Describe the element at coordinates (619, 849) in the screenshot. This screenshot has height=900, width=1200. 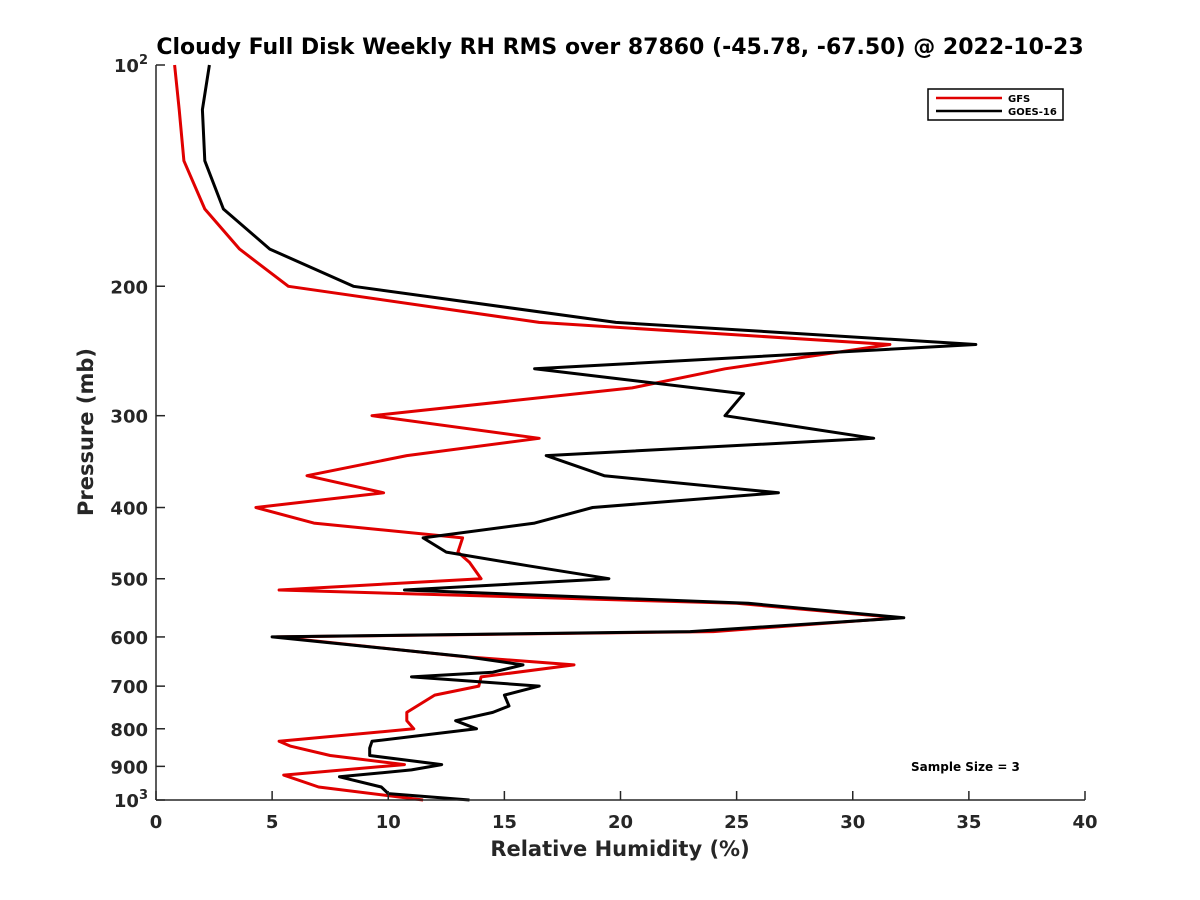
I see `x-axis-label: Relative Humidity (%)` at that location.